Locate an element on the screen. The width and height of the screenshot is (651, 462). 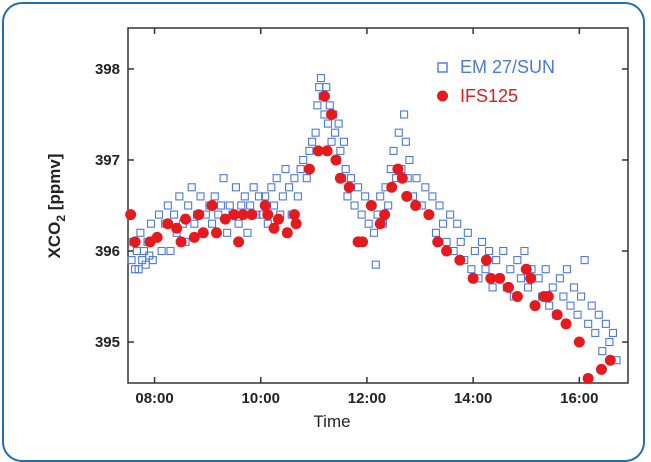
y-axis-title: XCO2 [ppmv] is located at coordinates (56, 206).